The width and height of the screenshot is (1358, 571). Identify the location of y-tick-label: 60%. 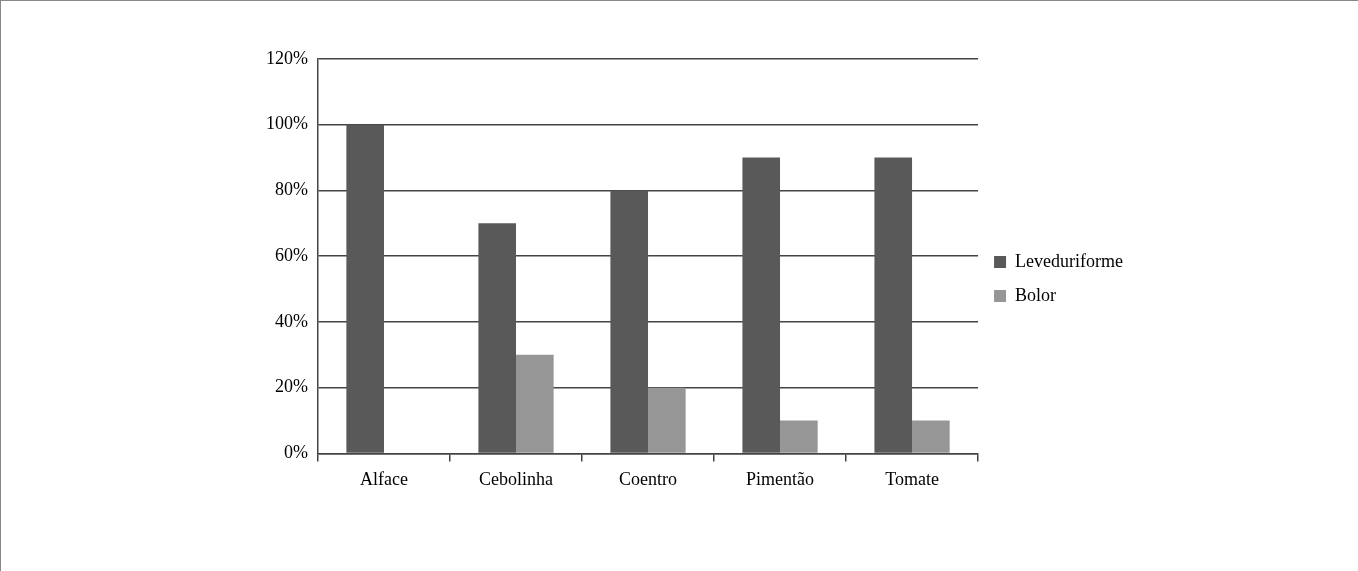
(291, 254).